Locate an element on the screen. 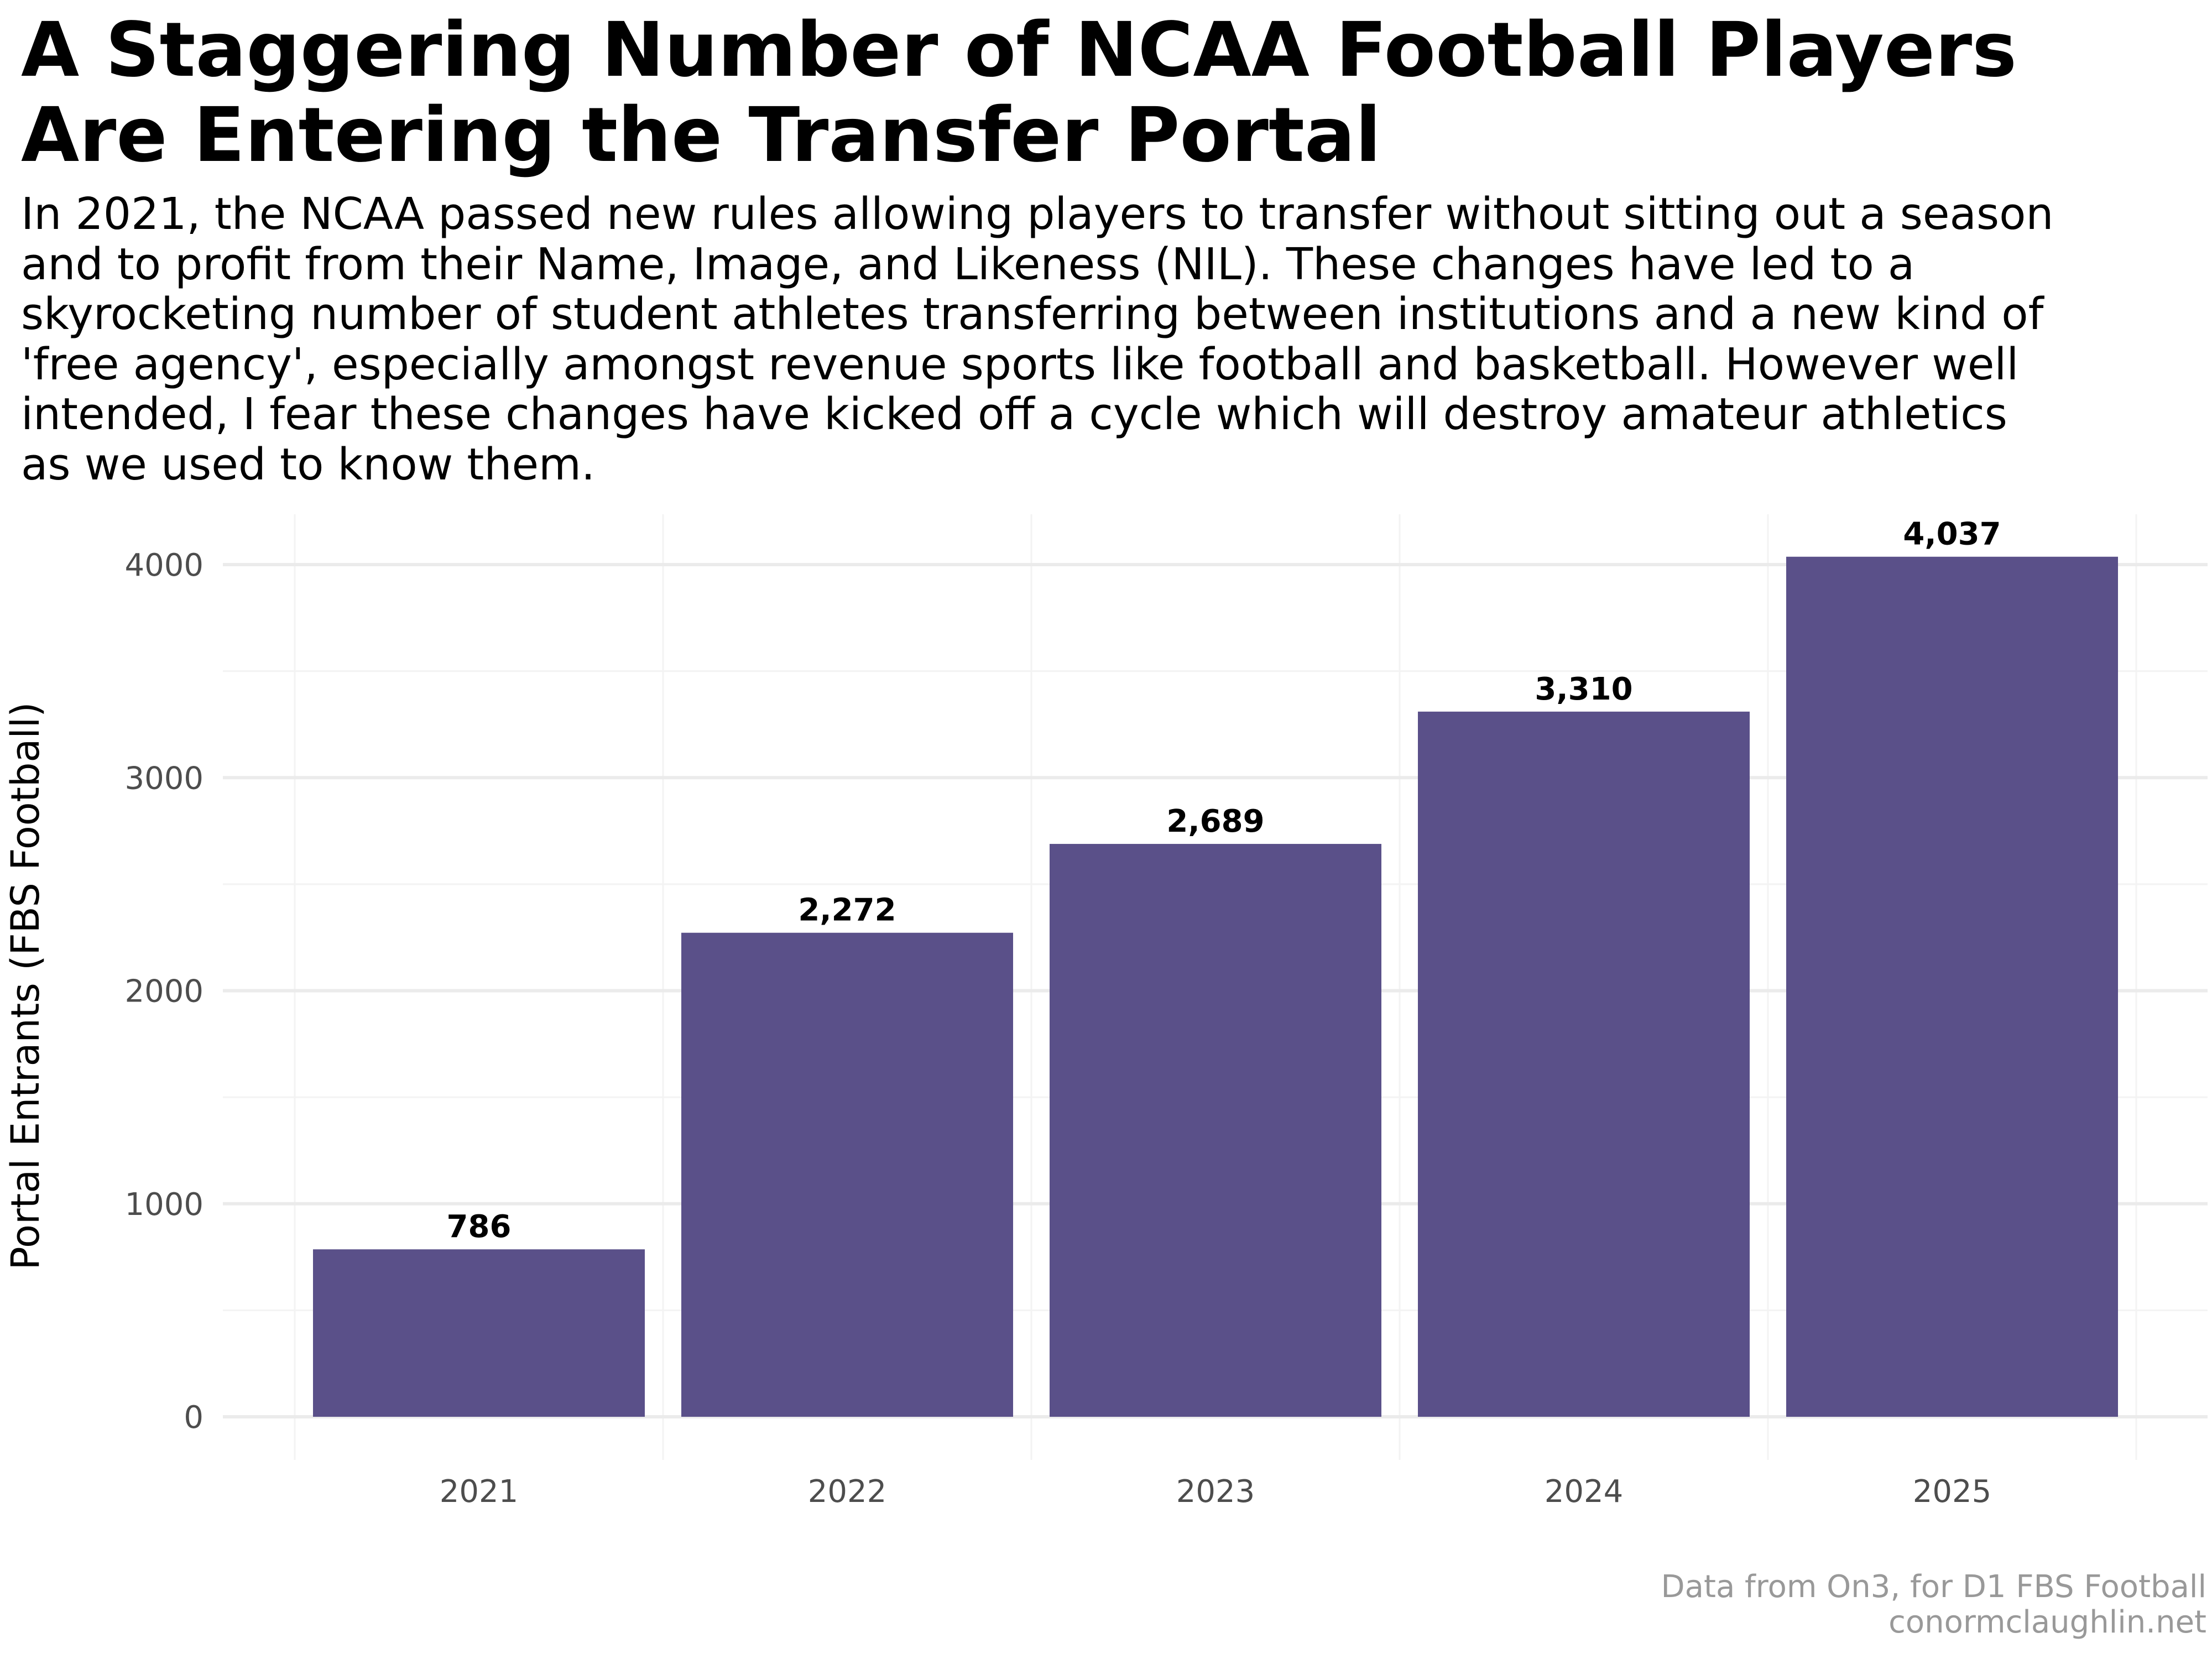  y-axis-label: Portal Entrants (FBS Football) is located at coordinates (26, 986).